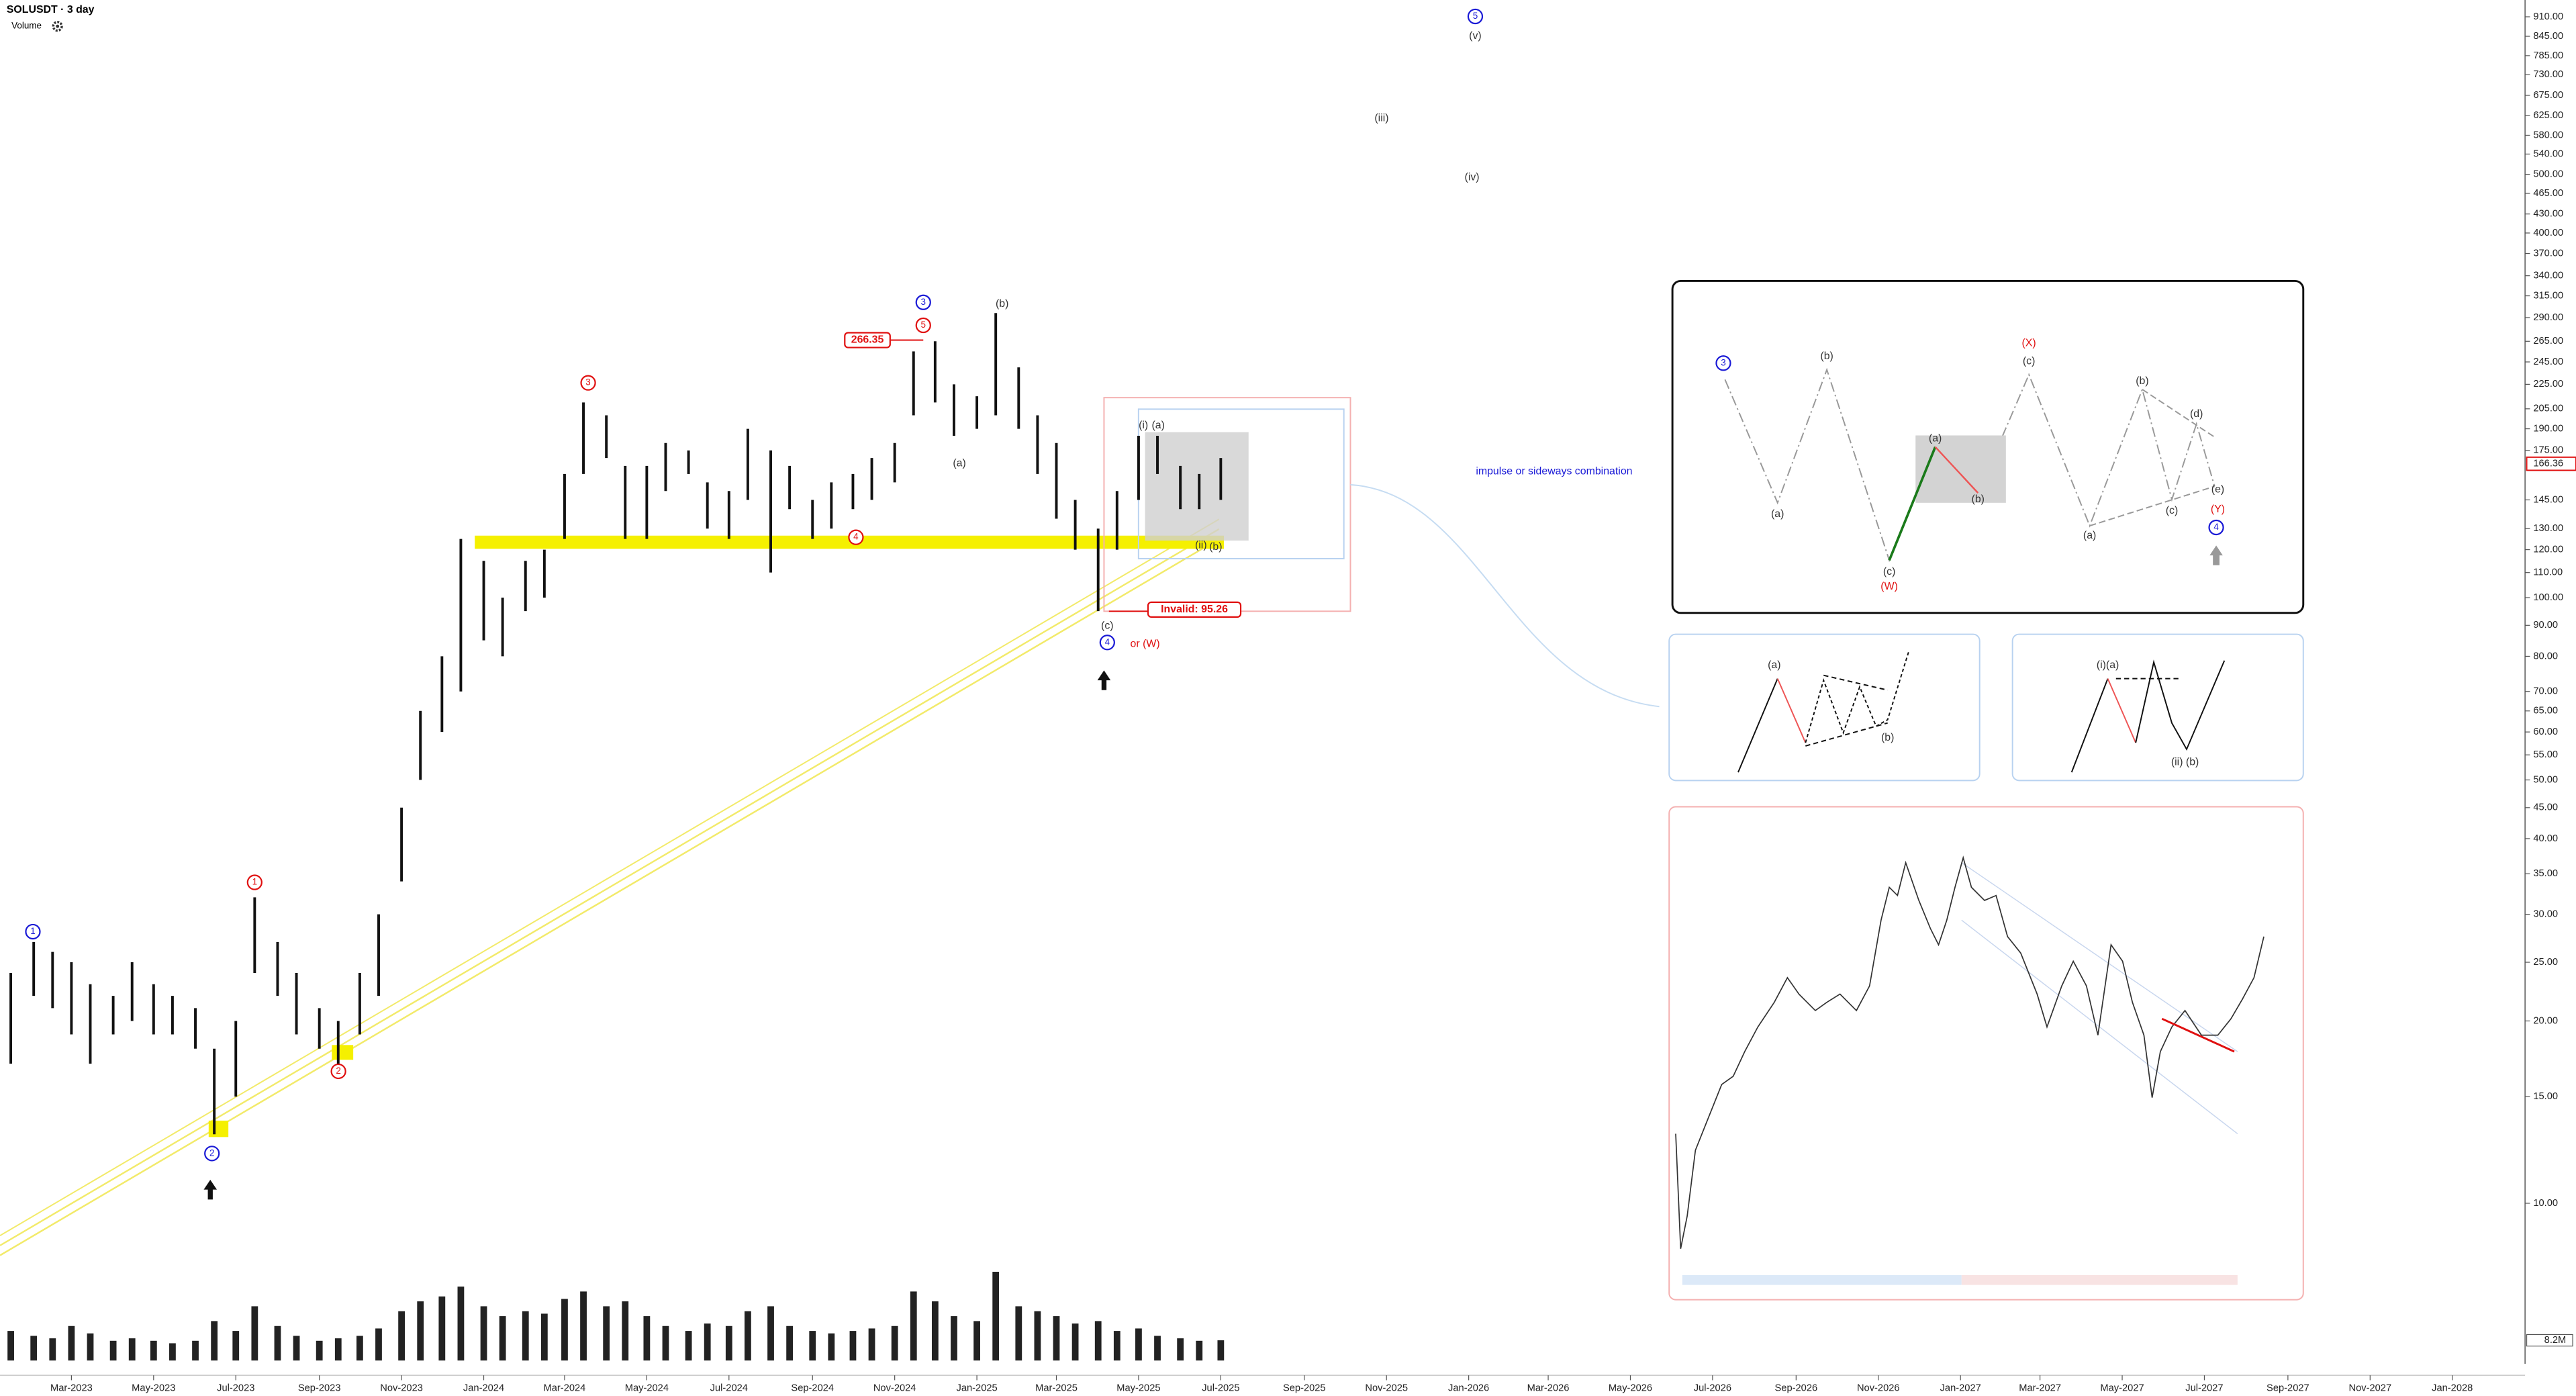  I want to click on x-tick-label: Nov-2023, so click(401, 1388).